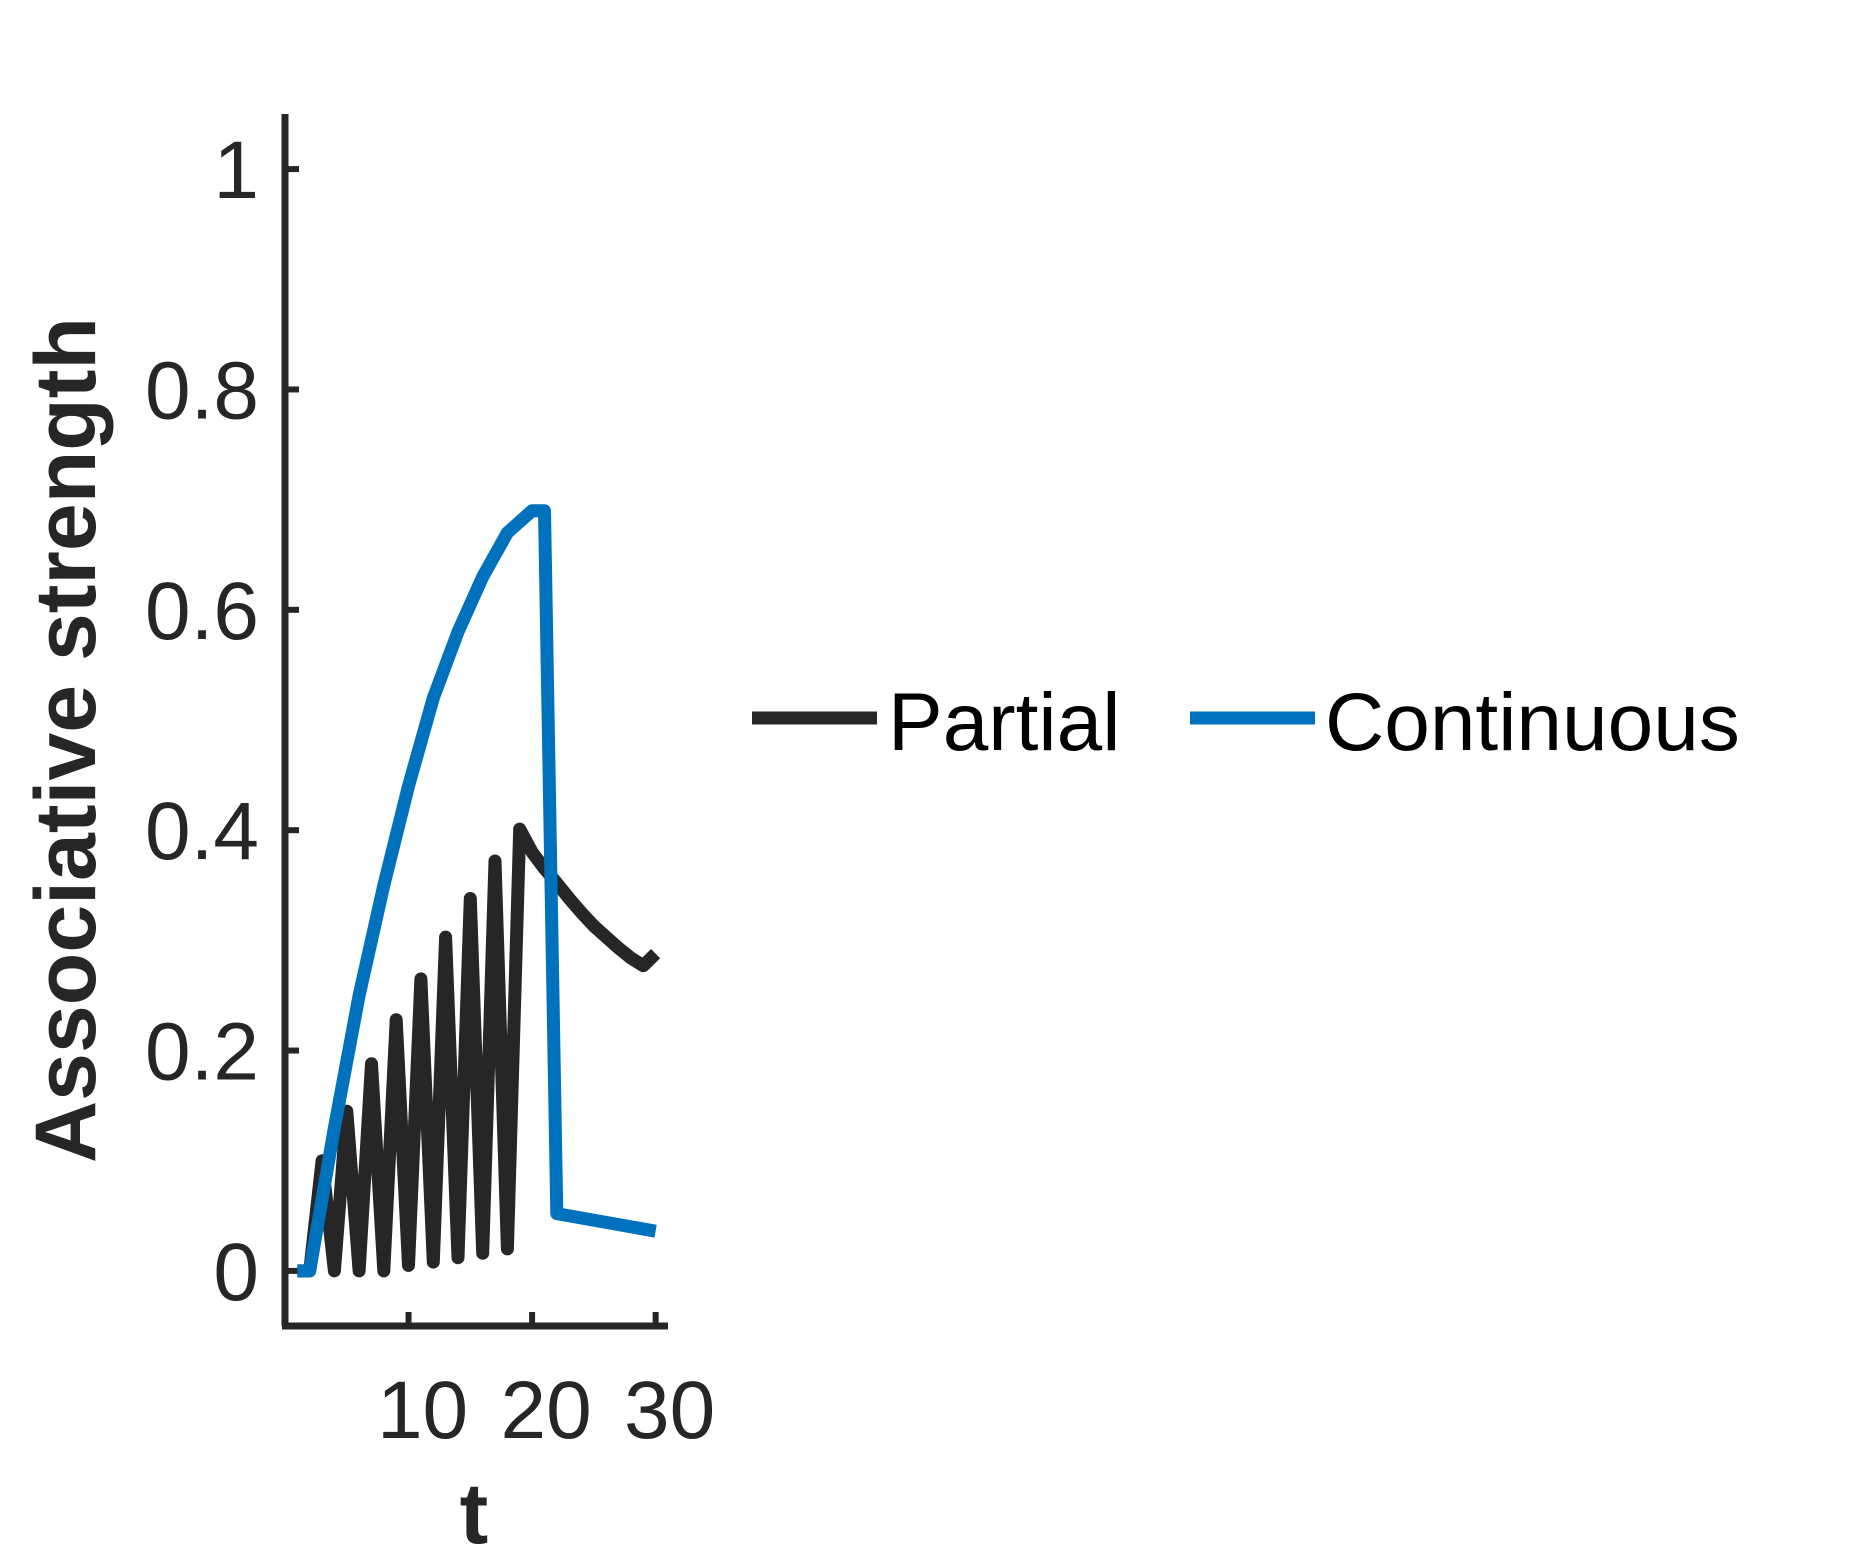 This screenshot has width=1875, height=1563. Describe the element at coordinates (202, 390) in the screenshot. I see `y-tick-label: 0.8` at that location.